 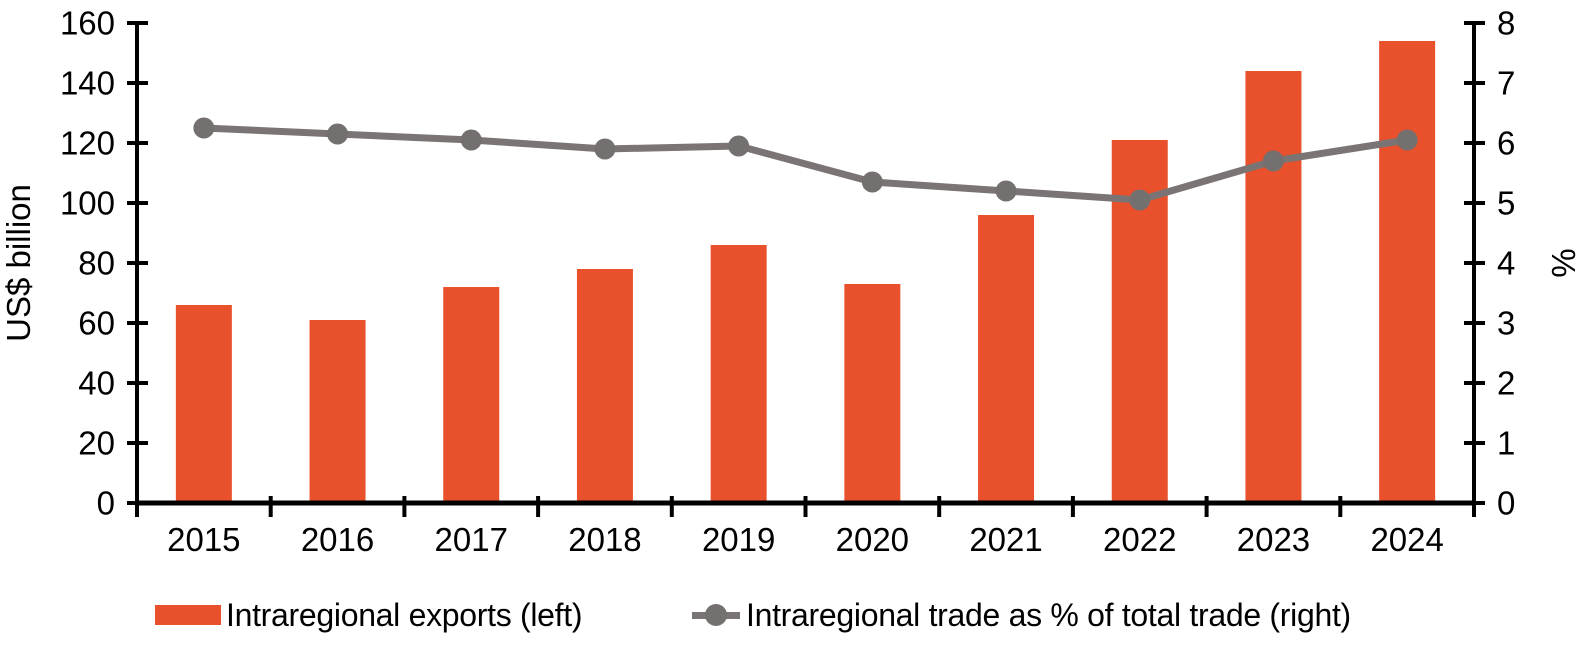 What do you see at coordinates (872, 393) in the screenshot?
I see `bar-2020` at bounding box center [872, 393].